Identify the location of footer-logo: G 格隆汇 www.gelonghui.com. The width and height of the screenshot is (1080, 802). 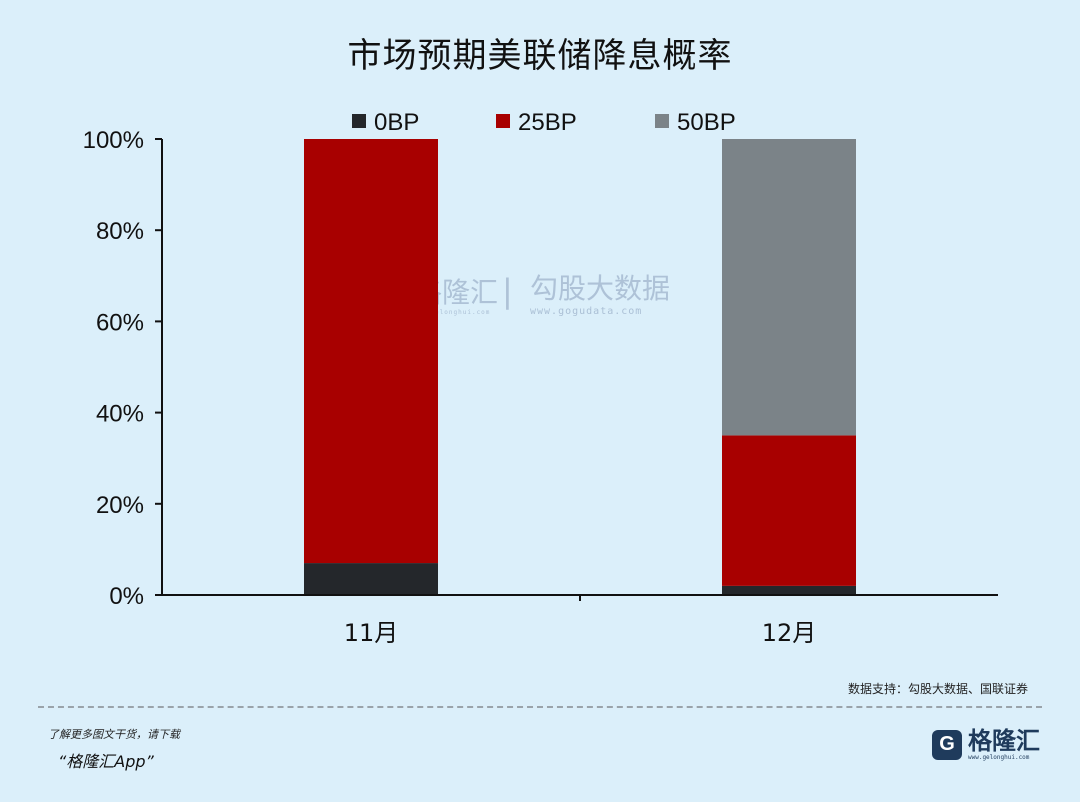
(986, 744).